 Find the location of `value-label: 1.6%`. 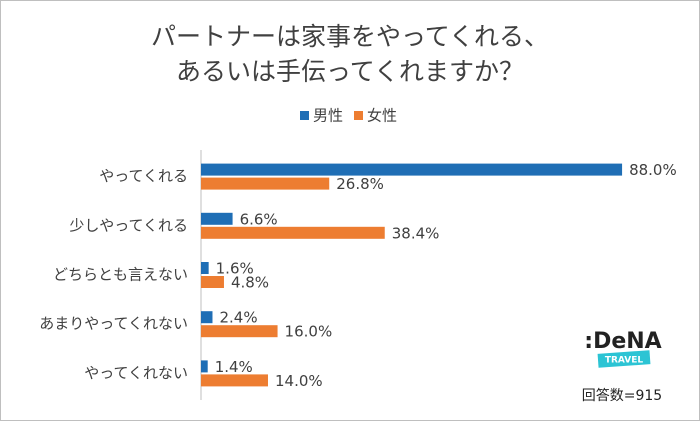

value-label: 1.6% is located at coordinates (235, 269).